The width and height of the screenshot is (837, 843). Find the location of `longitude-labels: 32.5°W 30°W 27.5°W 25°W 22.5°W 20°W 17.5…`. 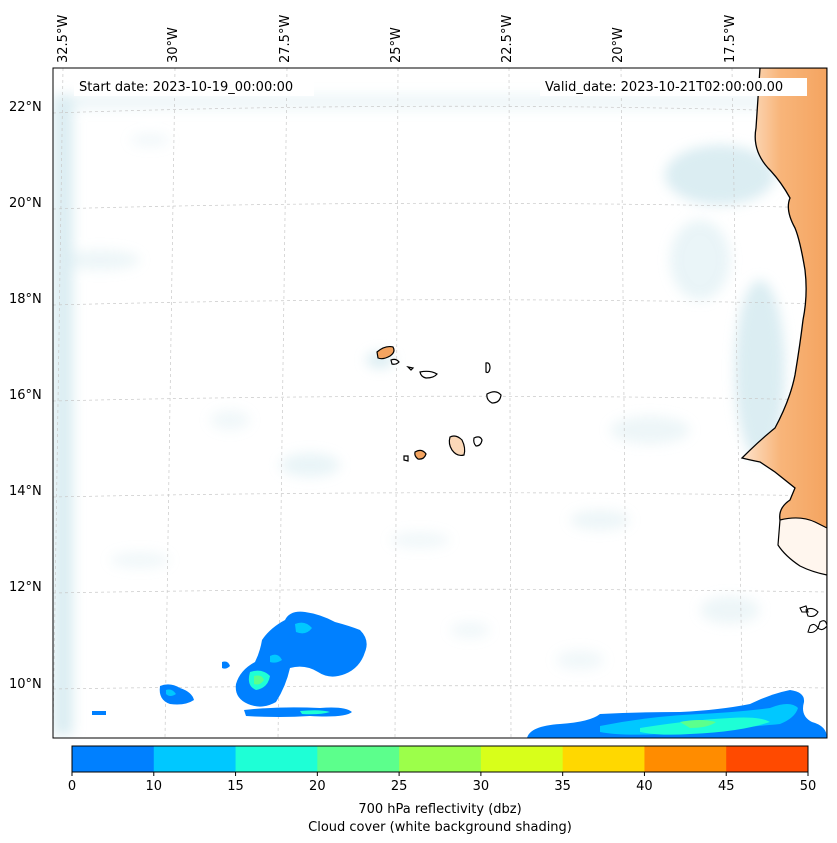

longitude-labels: 32.5°W 30°W 27.5°W 25°W 22.5°W 20°W 17.5… is located at coordinates (397, 39).